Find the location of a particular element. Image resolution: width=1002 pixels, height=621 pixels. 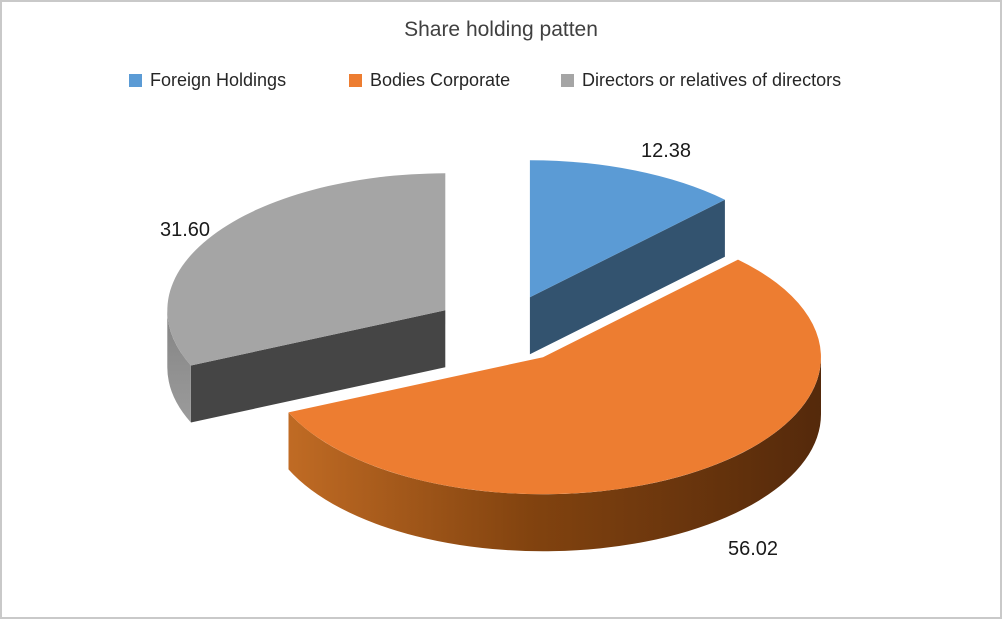

data-label-bodies-corporate: 56.02 is located at coordinates (753, 549).